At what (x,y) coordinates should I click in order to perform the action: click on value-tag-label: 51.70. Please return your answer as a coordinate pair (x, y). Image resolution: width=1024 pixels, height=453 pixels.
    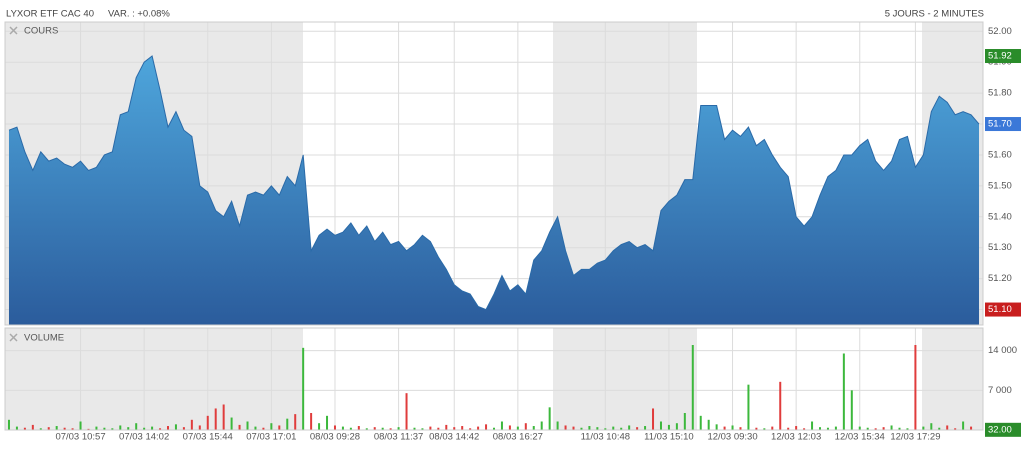
    Looking at the image, I should click on (1000, 124).